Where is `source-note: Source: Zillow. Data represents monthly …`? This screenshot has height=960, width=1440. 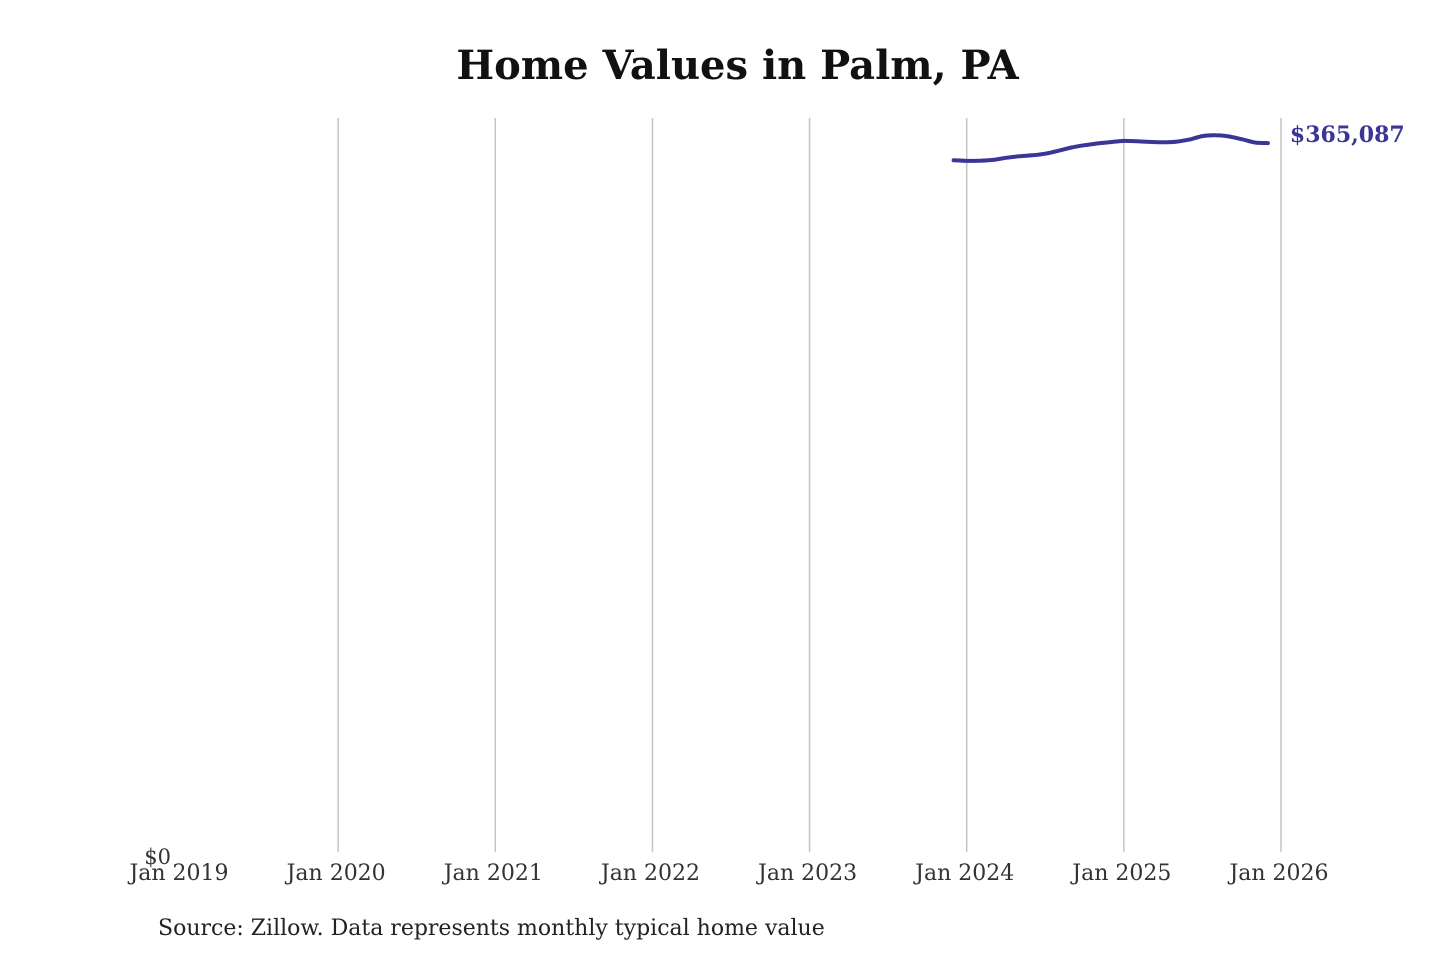 source-note: Source: Zillow. Data represents monthly … is located at coordinates (491, 928).